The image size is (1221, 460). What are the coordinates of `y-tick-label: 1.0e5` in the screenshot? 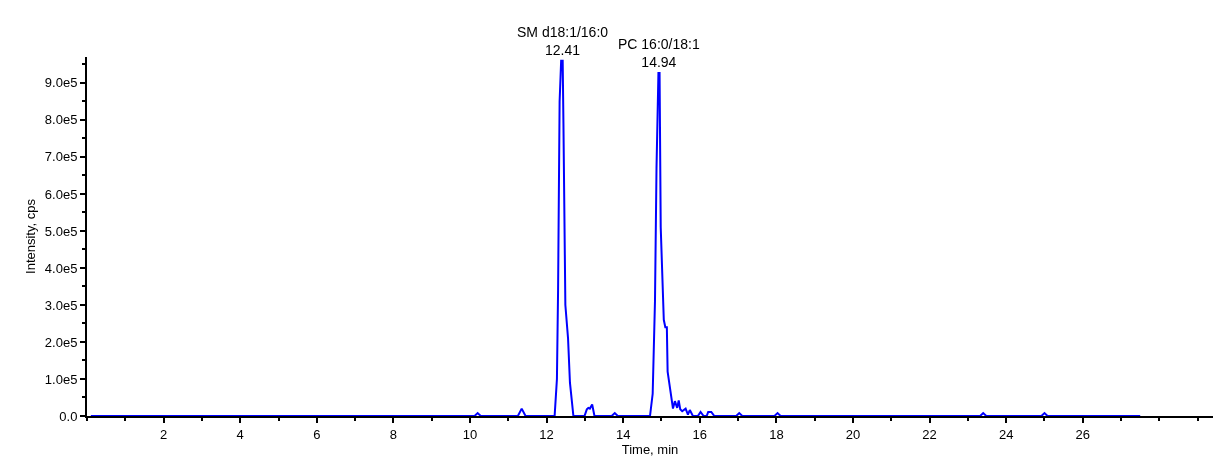 It's located at (61, 379).